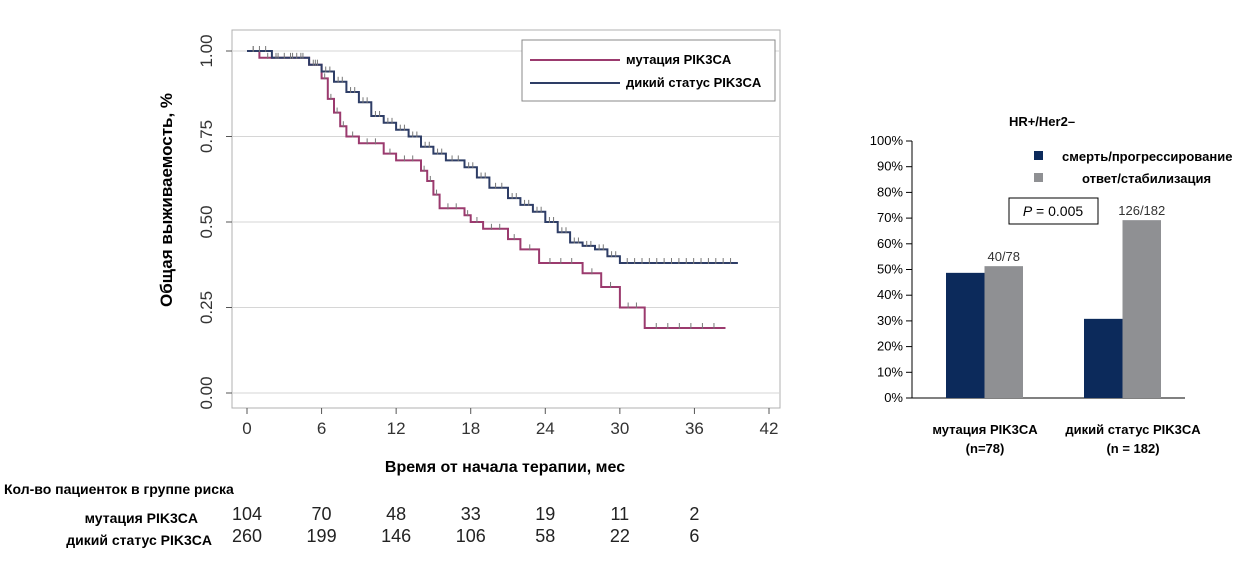 The width and height of the screenshot is (1248, 585). I want to click on p-value-box, so click(1053, 211).